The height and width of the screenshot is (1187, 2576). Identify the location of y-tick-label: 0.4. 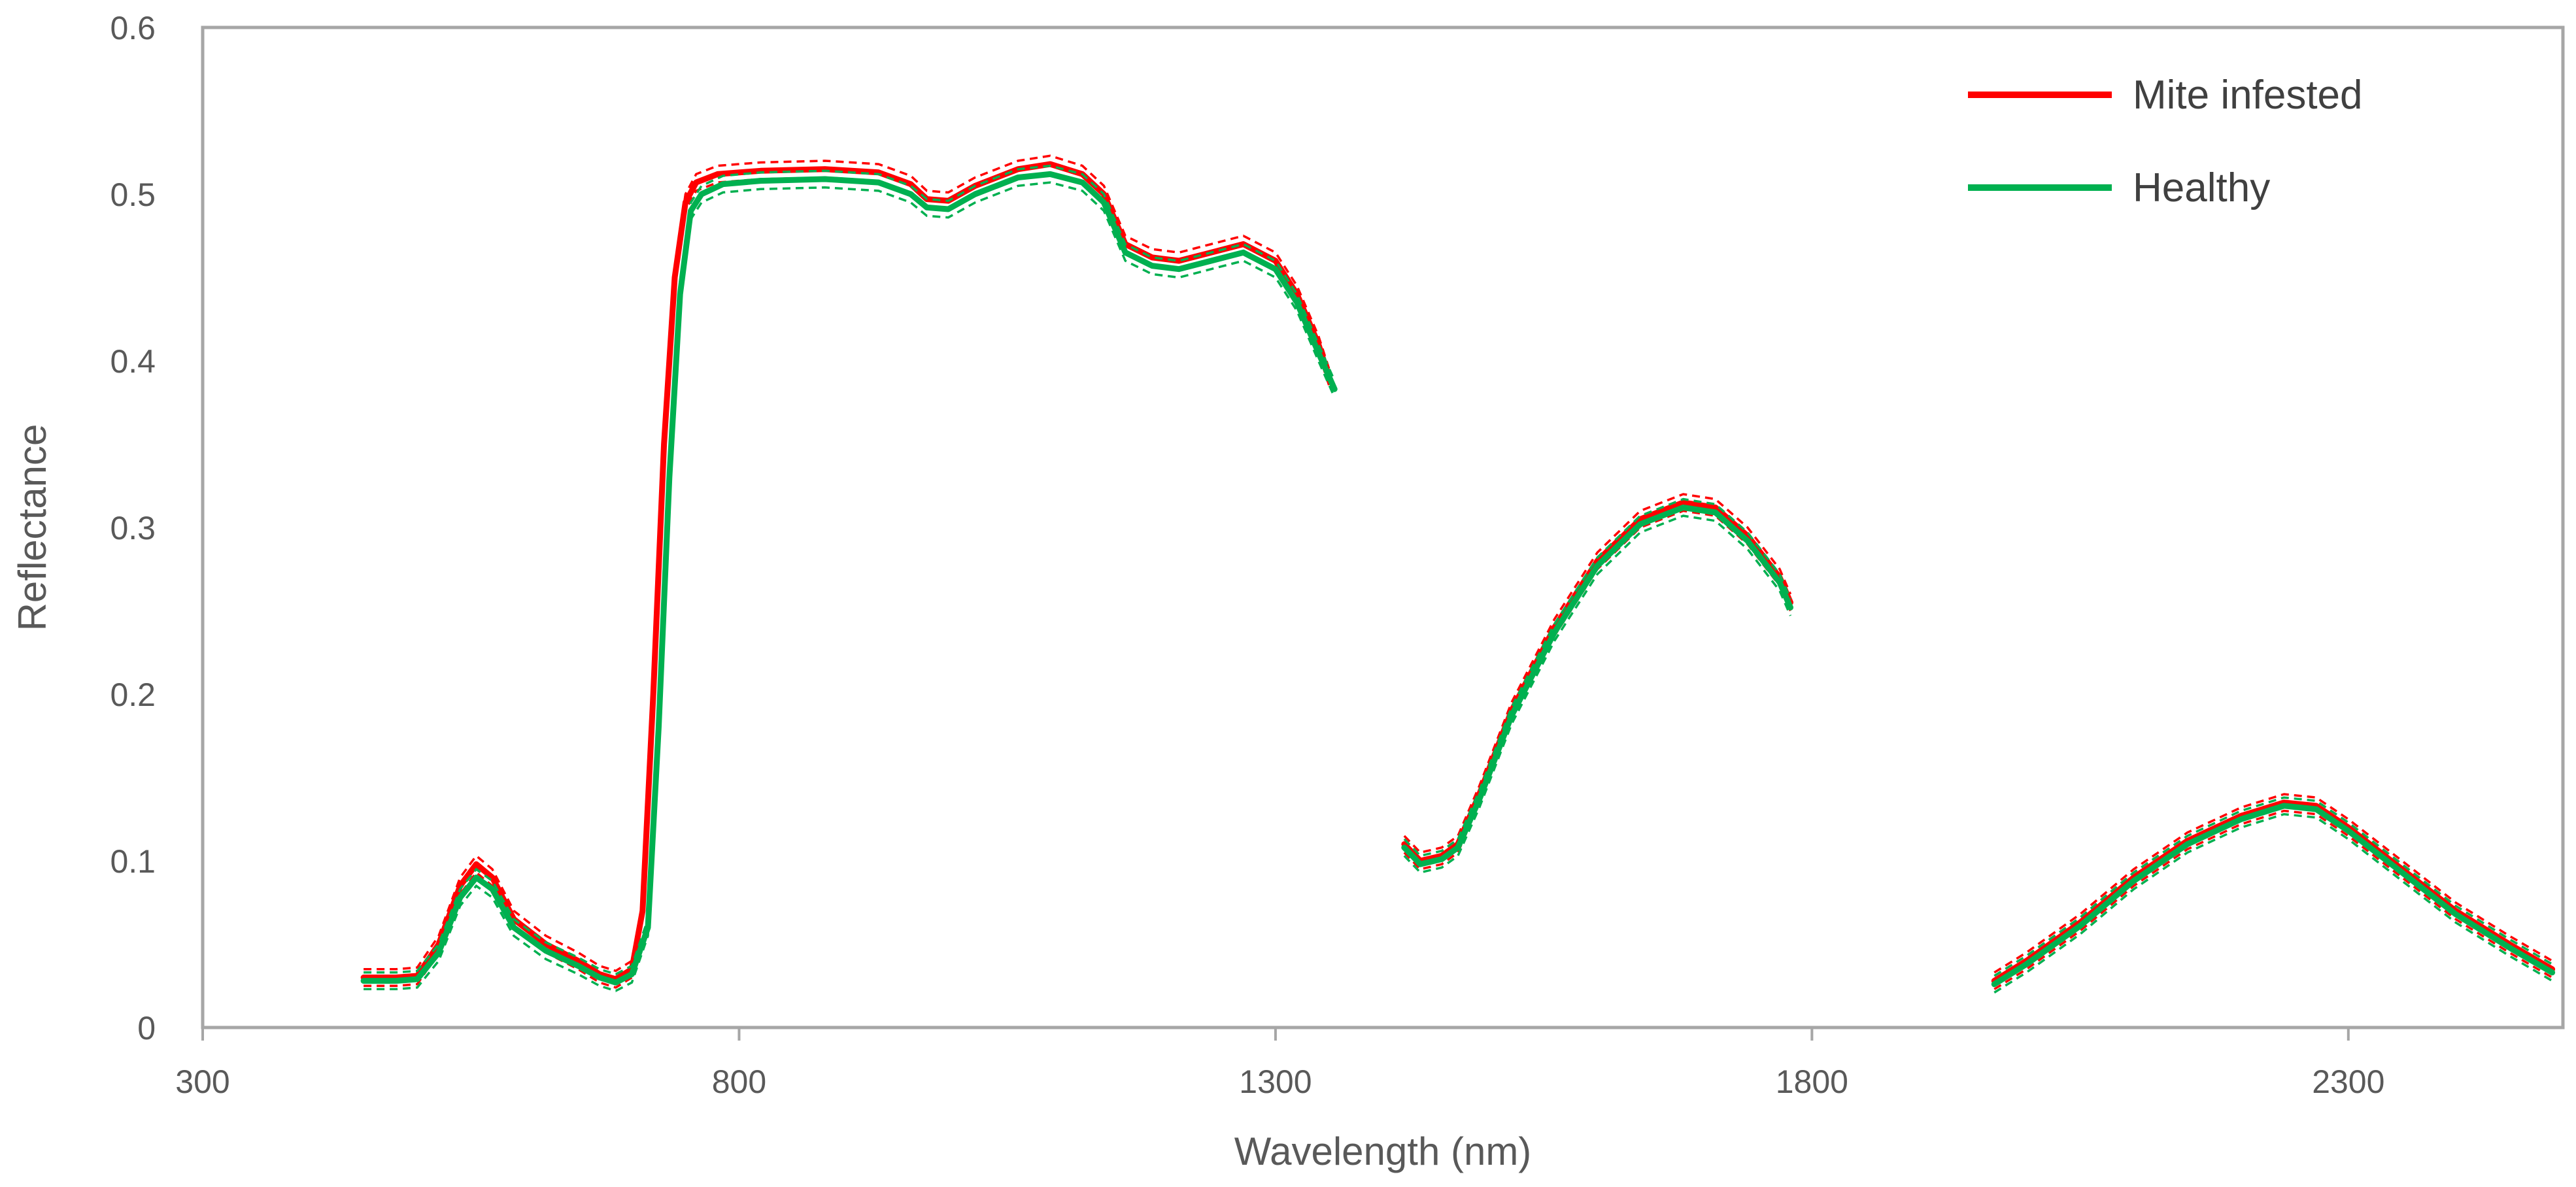
(133, 362).